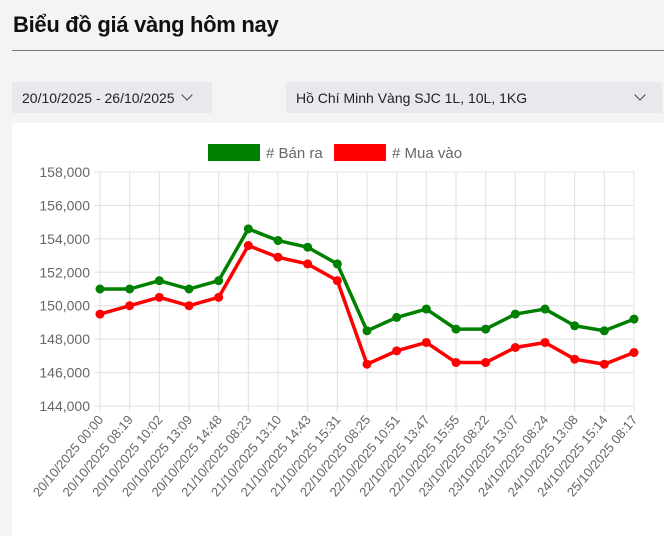 Image resolution: width=664 pixels, height=536 pixels. Describe the element at coordinates (427, 153) in the screenshot. I see `legend-label: # Mua vào` at that location.